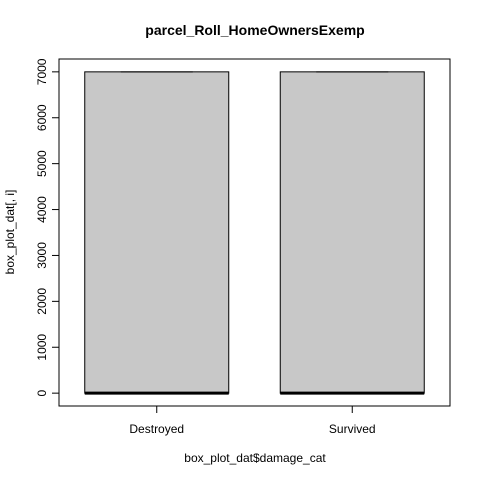 The width and height of the screenshot is (480, 480). I want to click on x-tick-label: Survived, so click(352, 429).